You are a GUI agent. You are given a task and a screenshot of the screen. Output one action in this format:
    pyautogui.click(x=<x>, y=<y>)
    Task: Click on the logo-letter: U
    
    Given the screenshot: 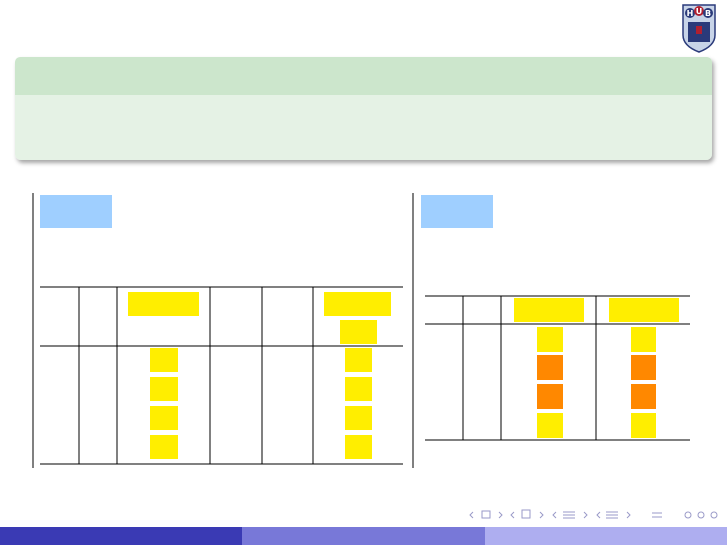 What is the action you would take?
    pyautogui.click(x=699, y=11)
    